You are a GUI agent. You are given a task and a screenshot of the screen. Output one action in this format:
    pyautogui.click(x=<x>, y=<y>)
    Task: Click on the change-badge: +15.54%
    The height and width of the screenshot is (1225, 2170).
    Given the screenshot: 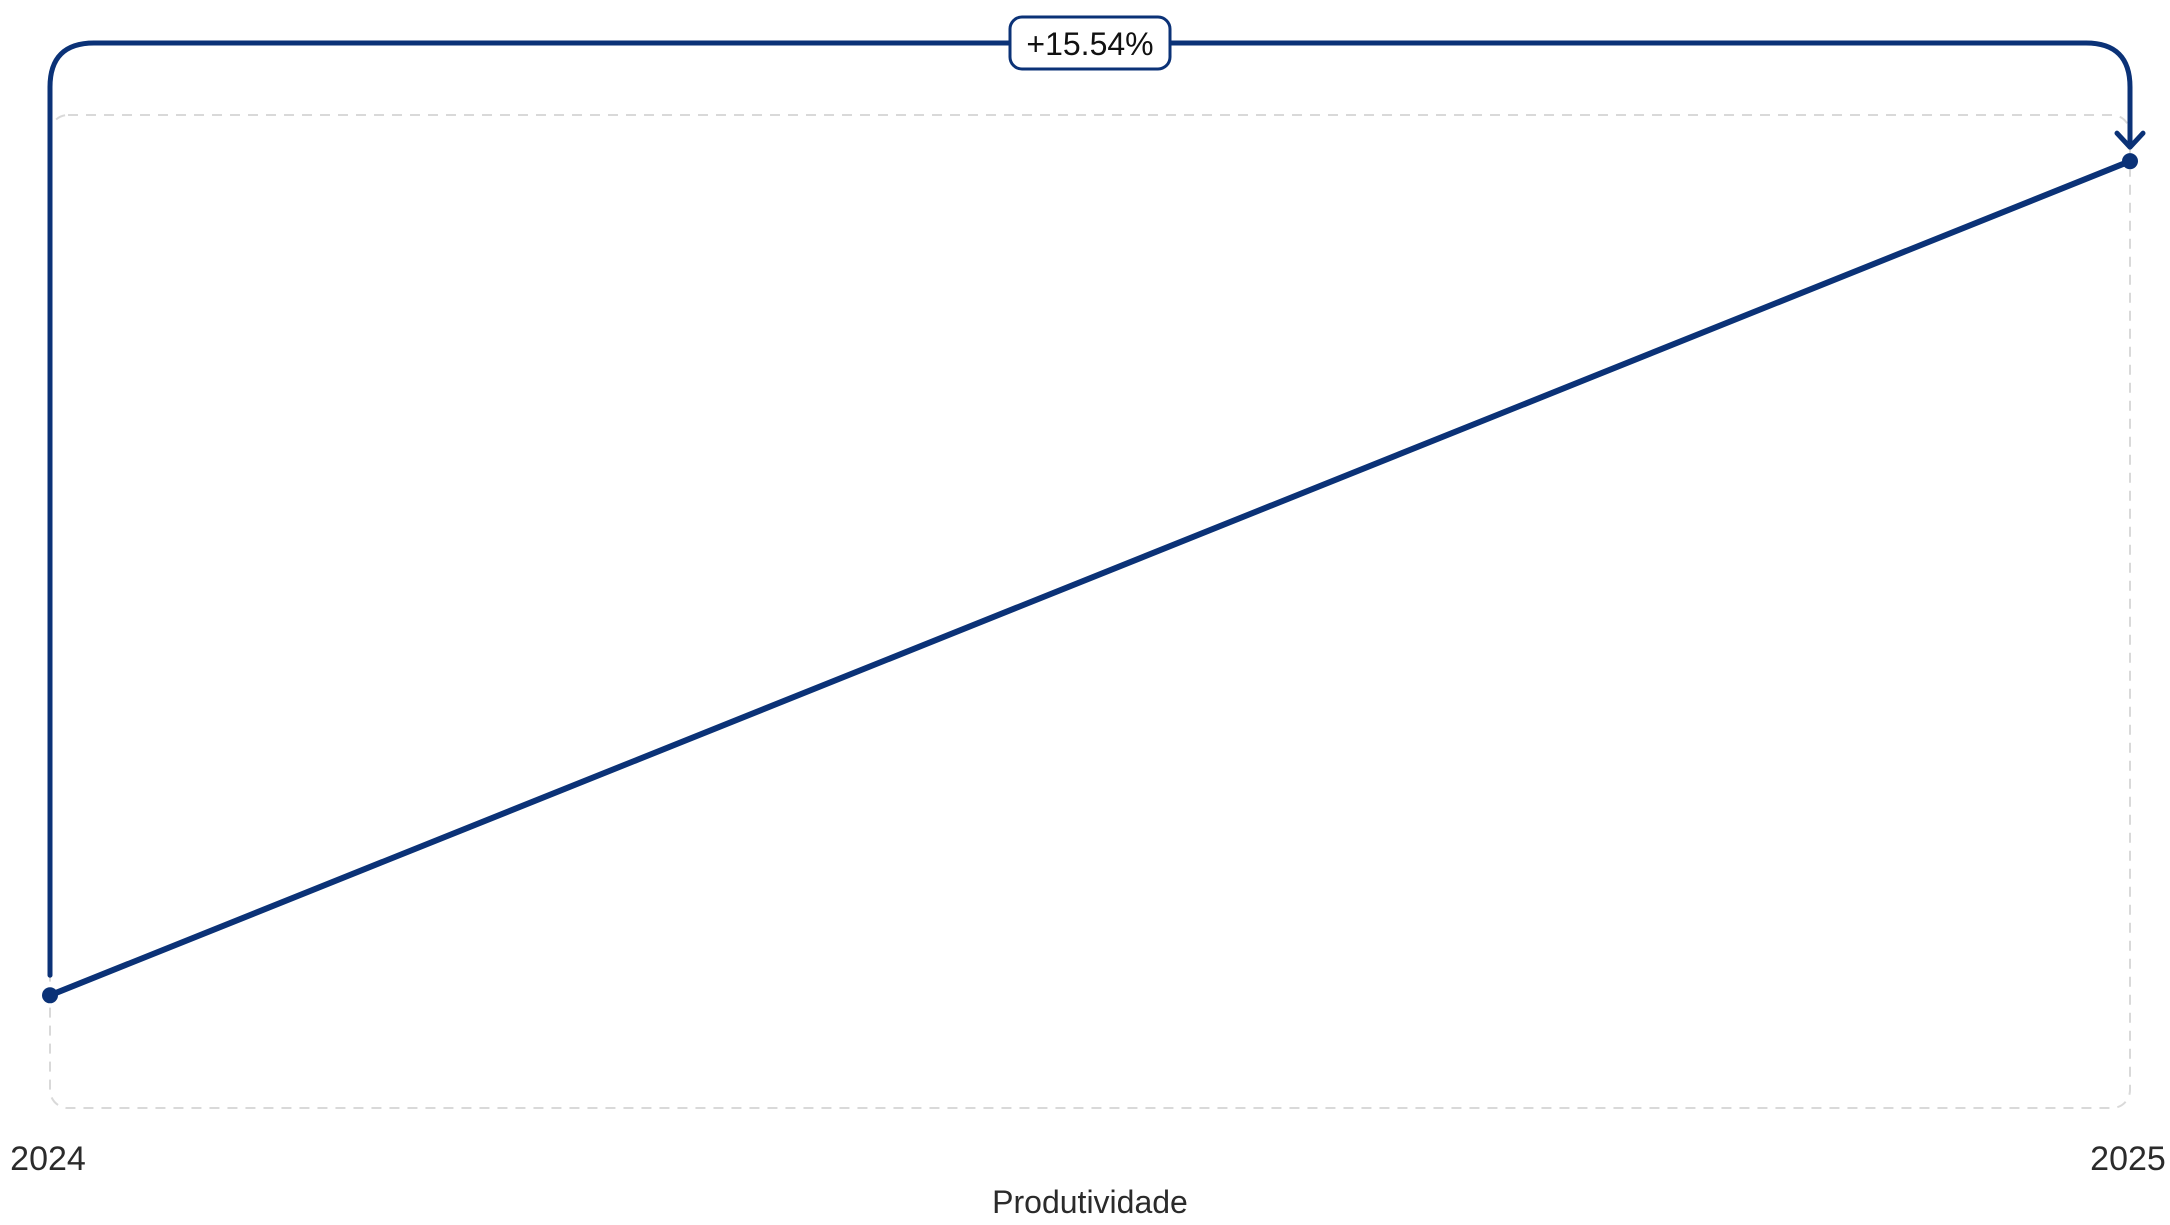 What is the action you would take?
    pyautogui.click(x=1090, y=43)
    